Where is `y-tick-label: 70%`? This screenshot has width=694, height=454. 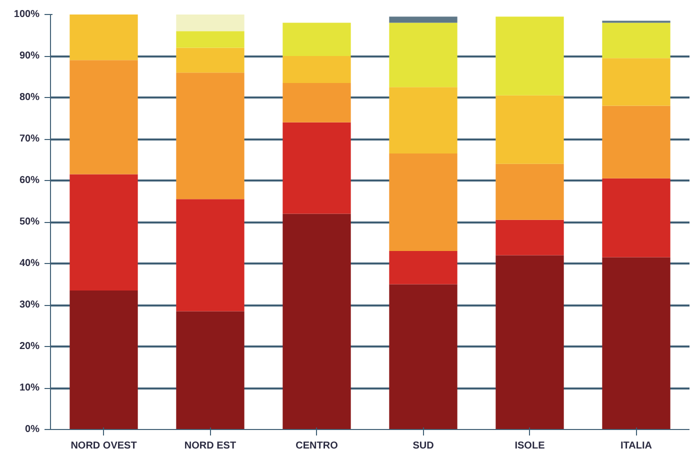
y-tick-label: 70% is located at coordinates (29, 139).